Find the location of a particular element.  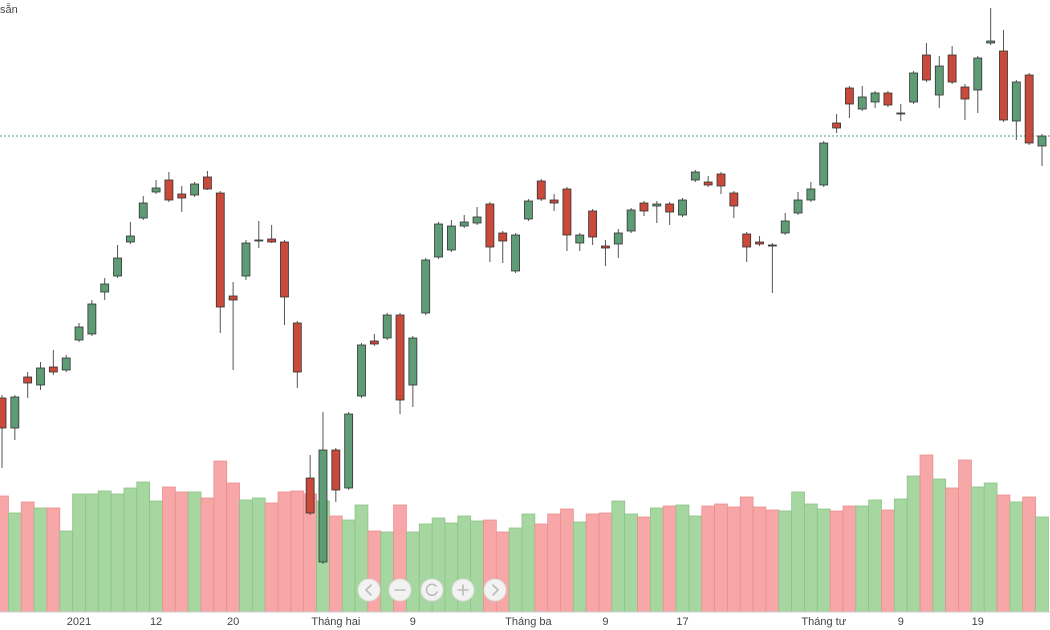

zoom-out-button is located at coordinates (400, 590).